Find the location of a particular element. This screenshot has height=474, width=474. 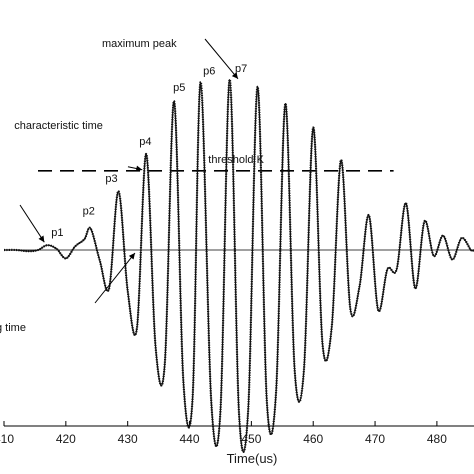

annotation-threshold-k: threshold K is located at coordinates (236, 160).